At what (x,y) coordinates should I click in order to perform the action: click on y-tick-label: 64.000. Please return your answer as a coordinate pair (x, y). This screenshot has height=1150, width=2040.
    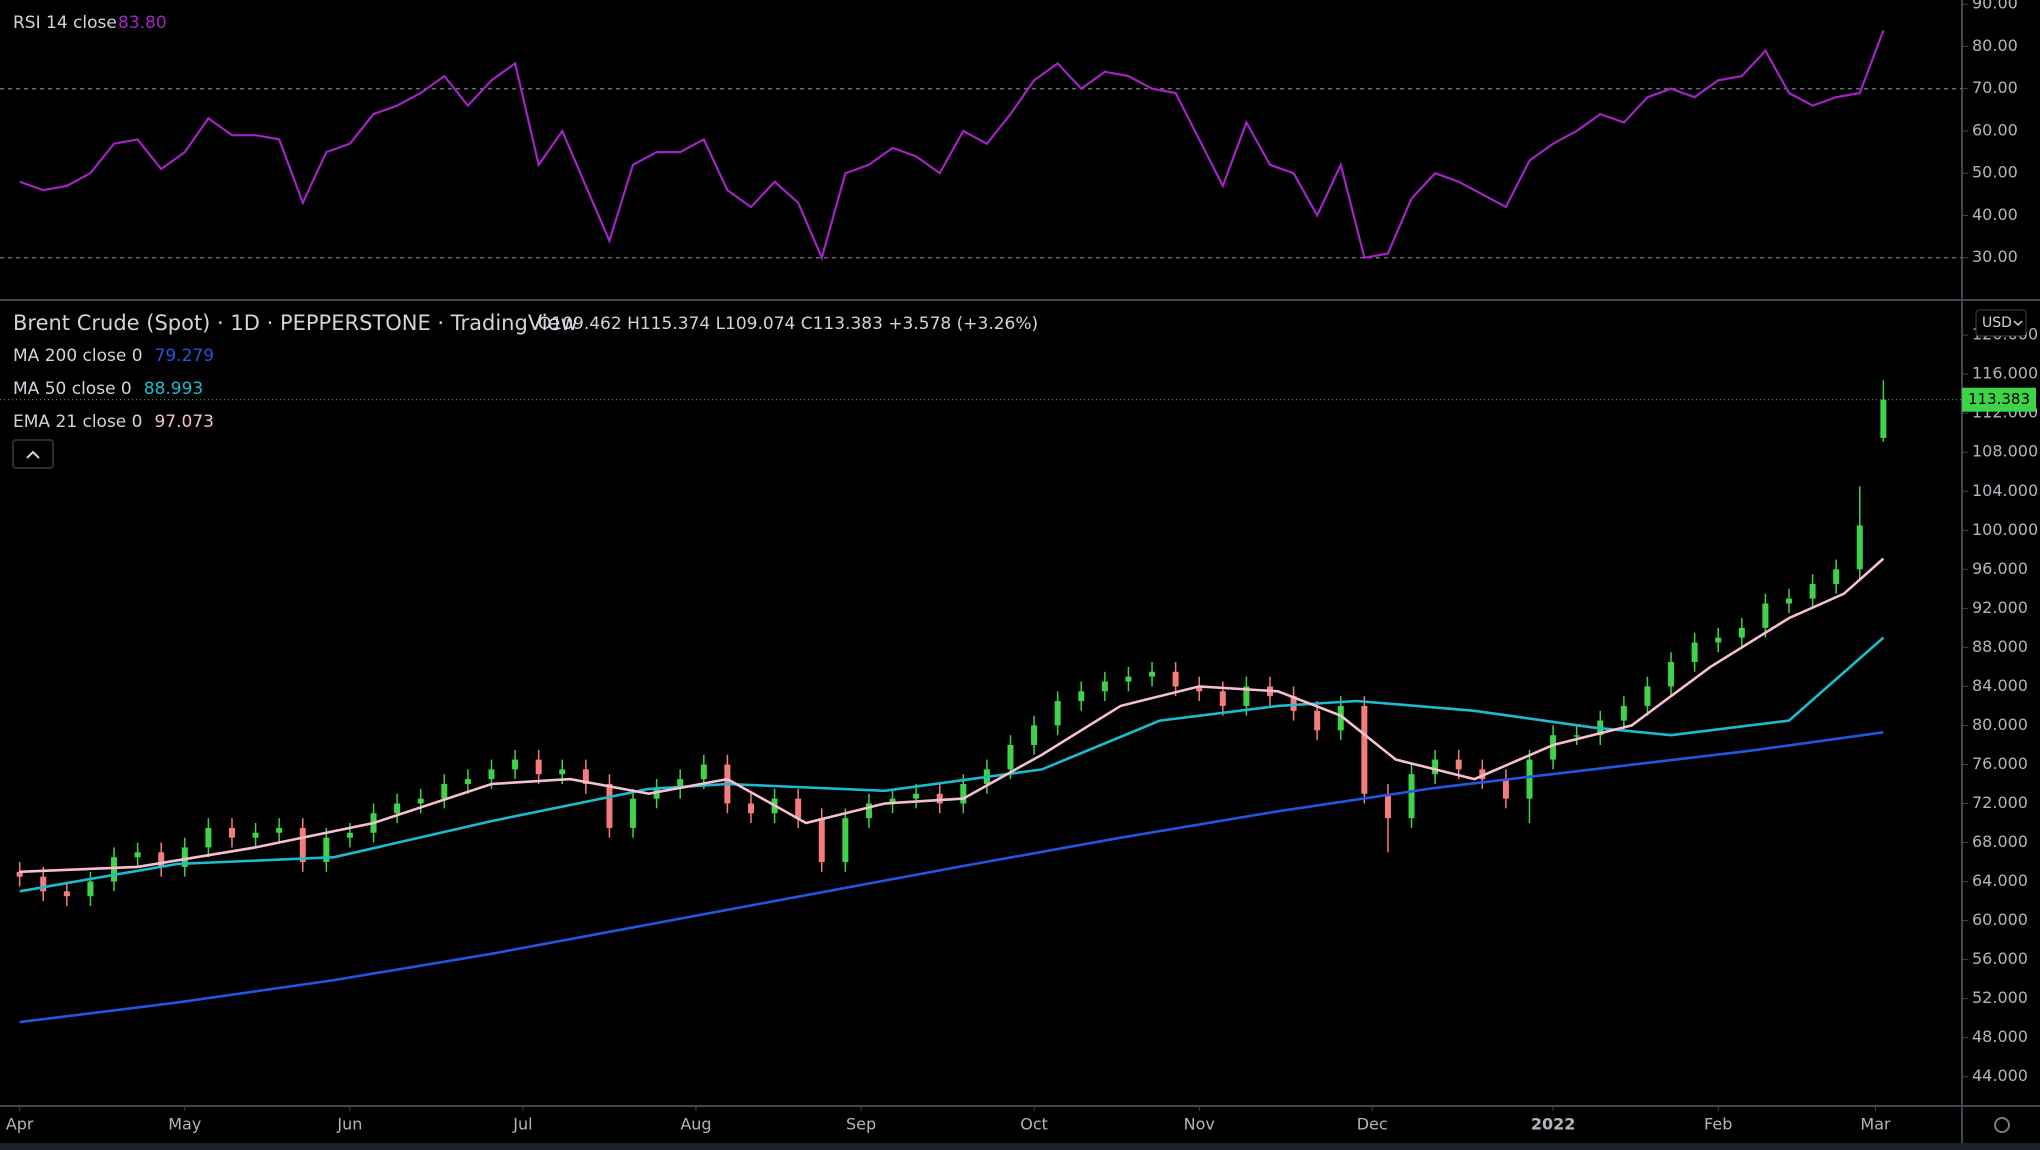
    Looking at the image, I should click on (2000, 880).